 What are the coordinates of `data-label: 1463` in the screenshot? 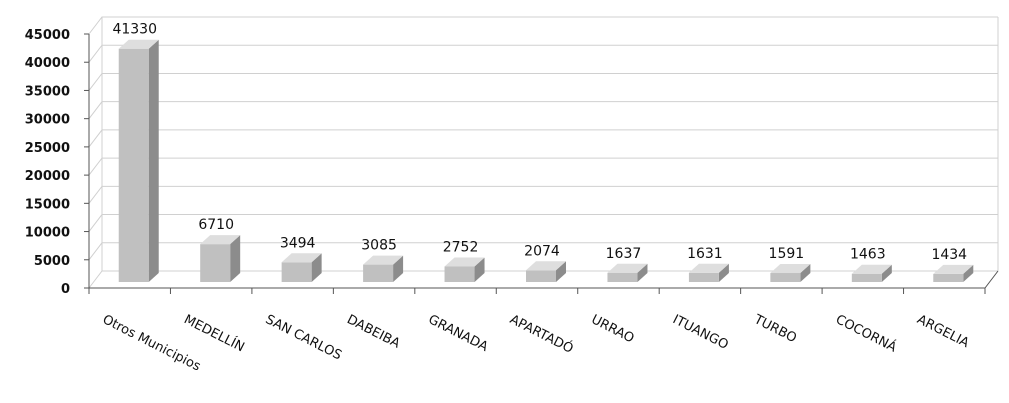 It's located at (868, 255).